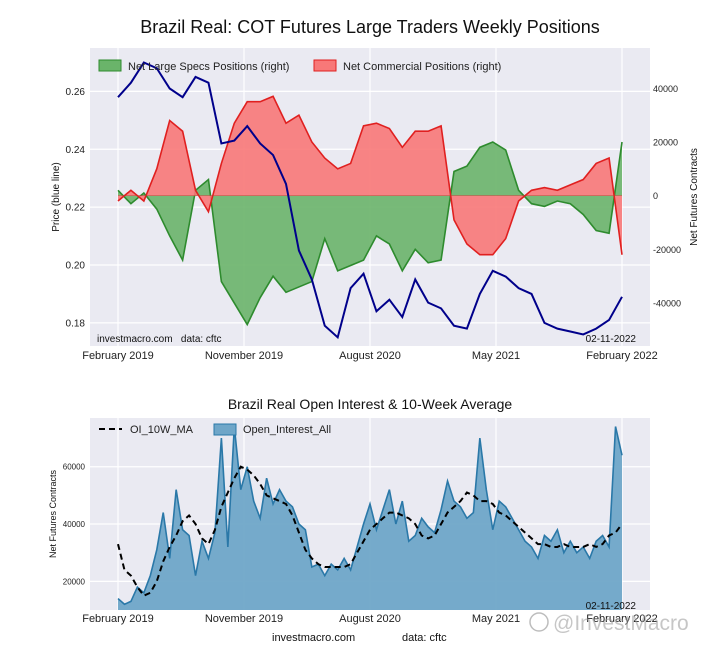  I want to click on top-x-tick-label: November 2019, so click(244, 356).